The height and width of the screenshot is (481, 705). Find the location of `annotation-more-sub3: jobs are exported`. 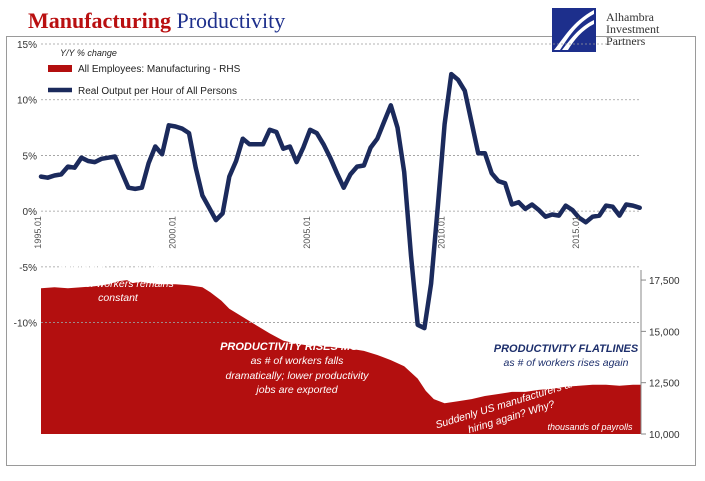

annotation-more-sub3: jobs are exported is located at coordinates (296, 390).